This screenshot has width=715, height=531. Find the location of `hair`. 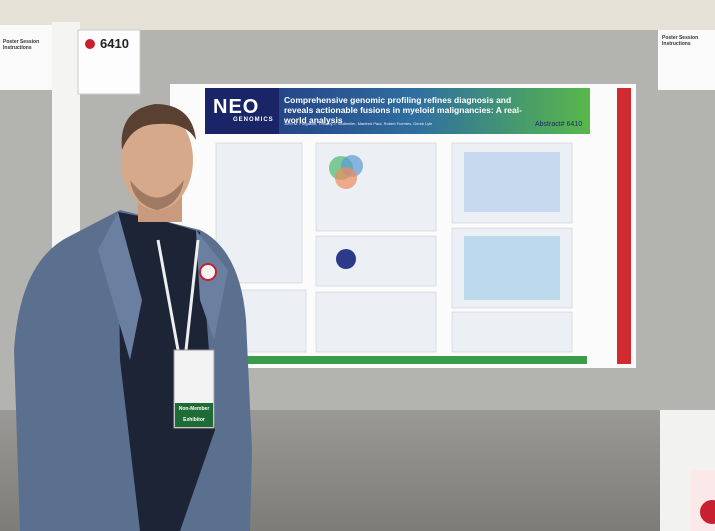

hair is located at coordinates (158, 127).